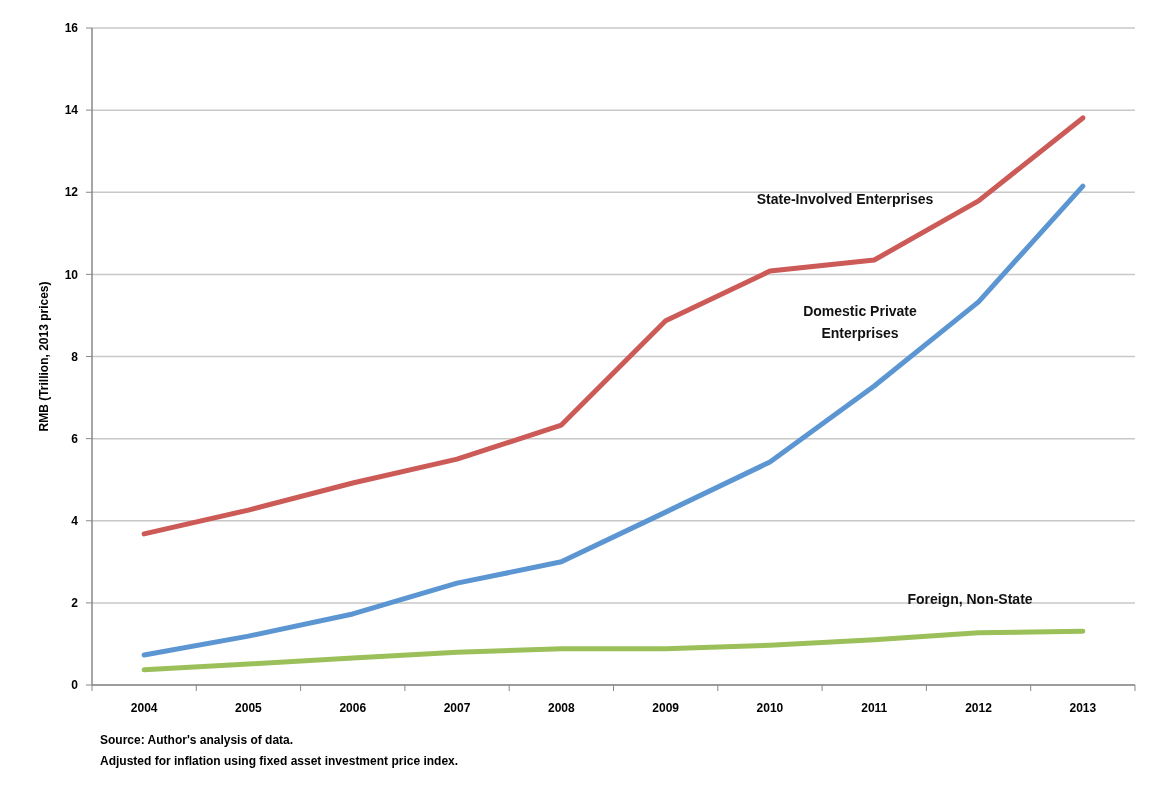  Describe the element at coordinates (666, 708) in the screenshot. I see `x-tick-label: 2009` at that location.